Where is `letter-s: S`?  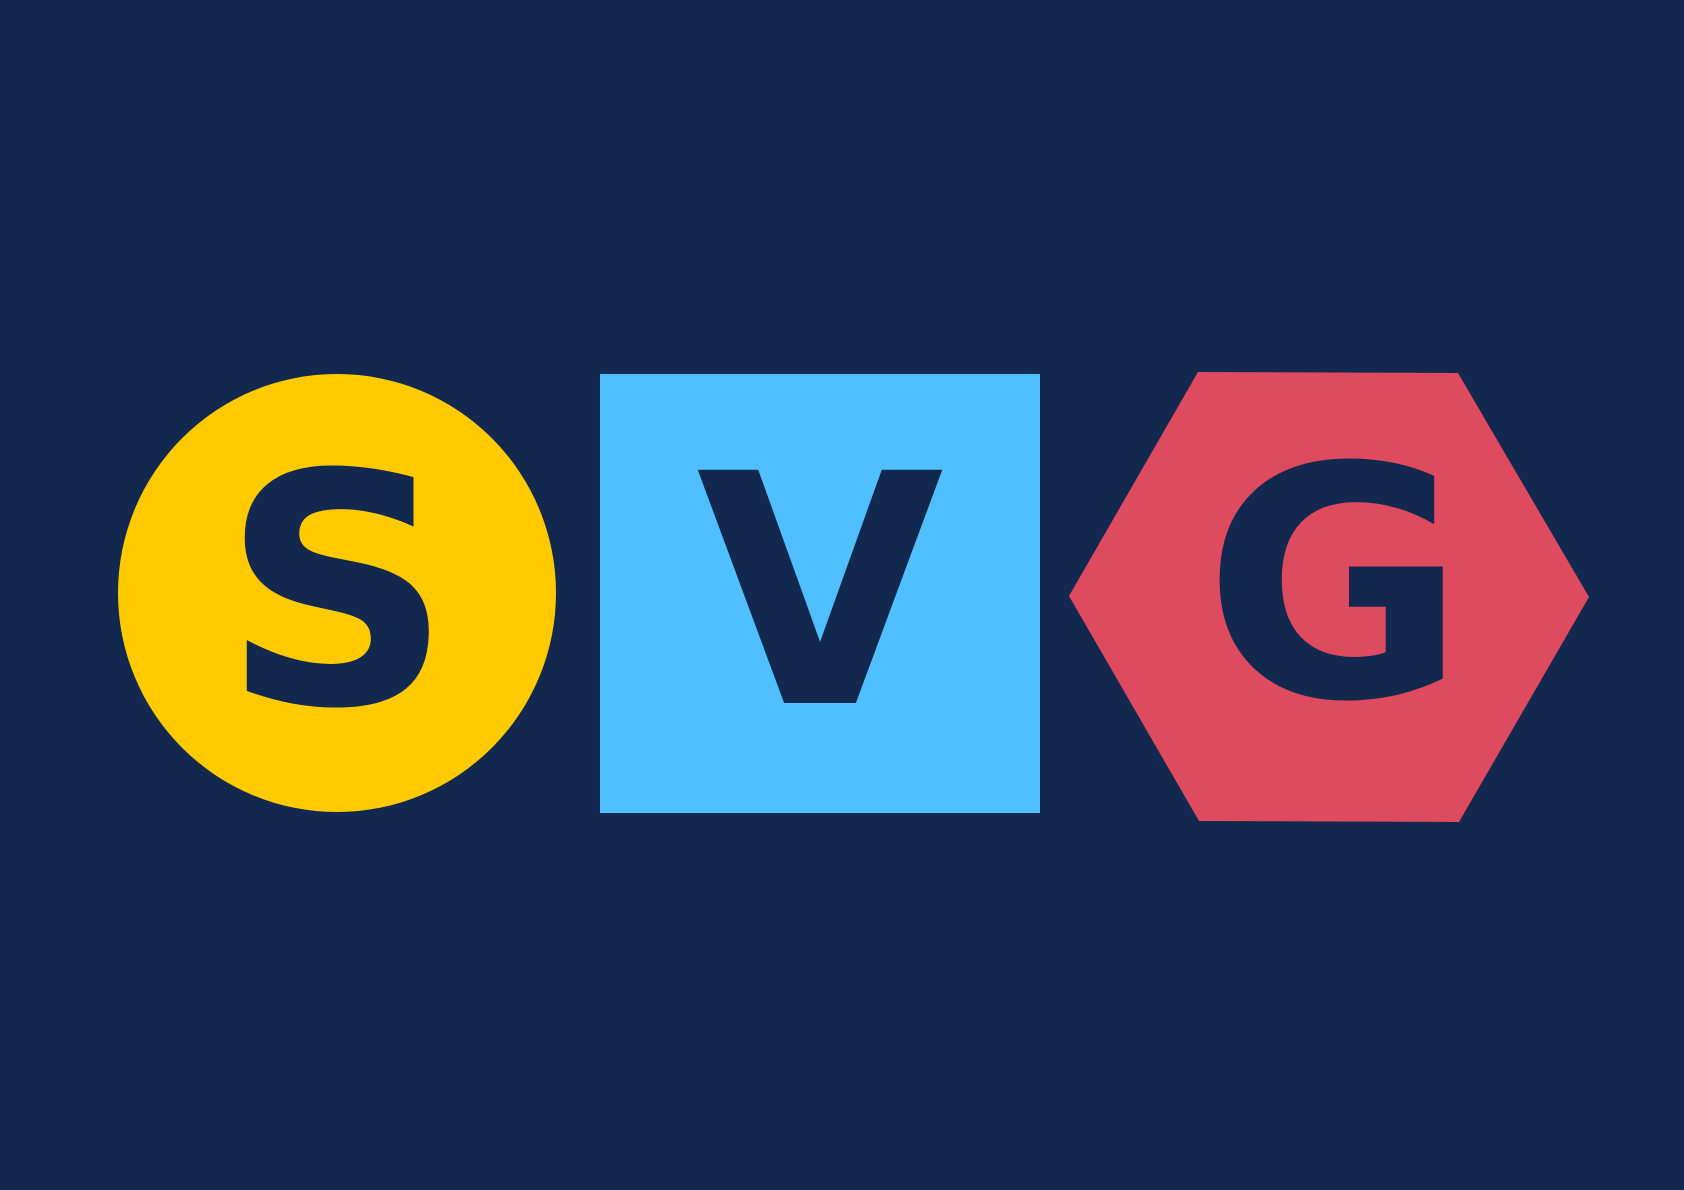
letter-s: S is located at coordinates (337, 593).